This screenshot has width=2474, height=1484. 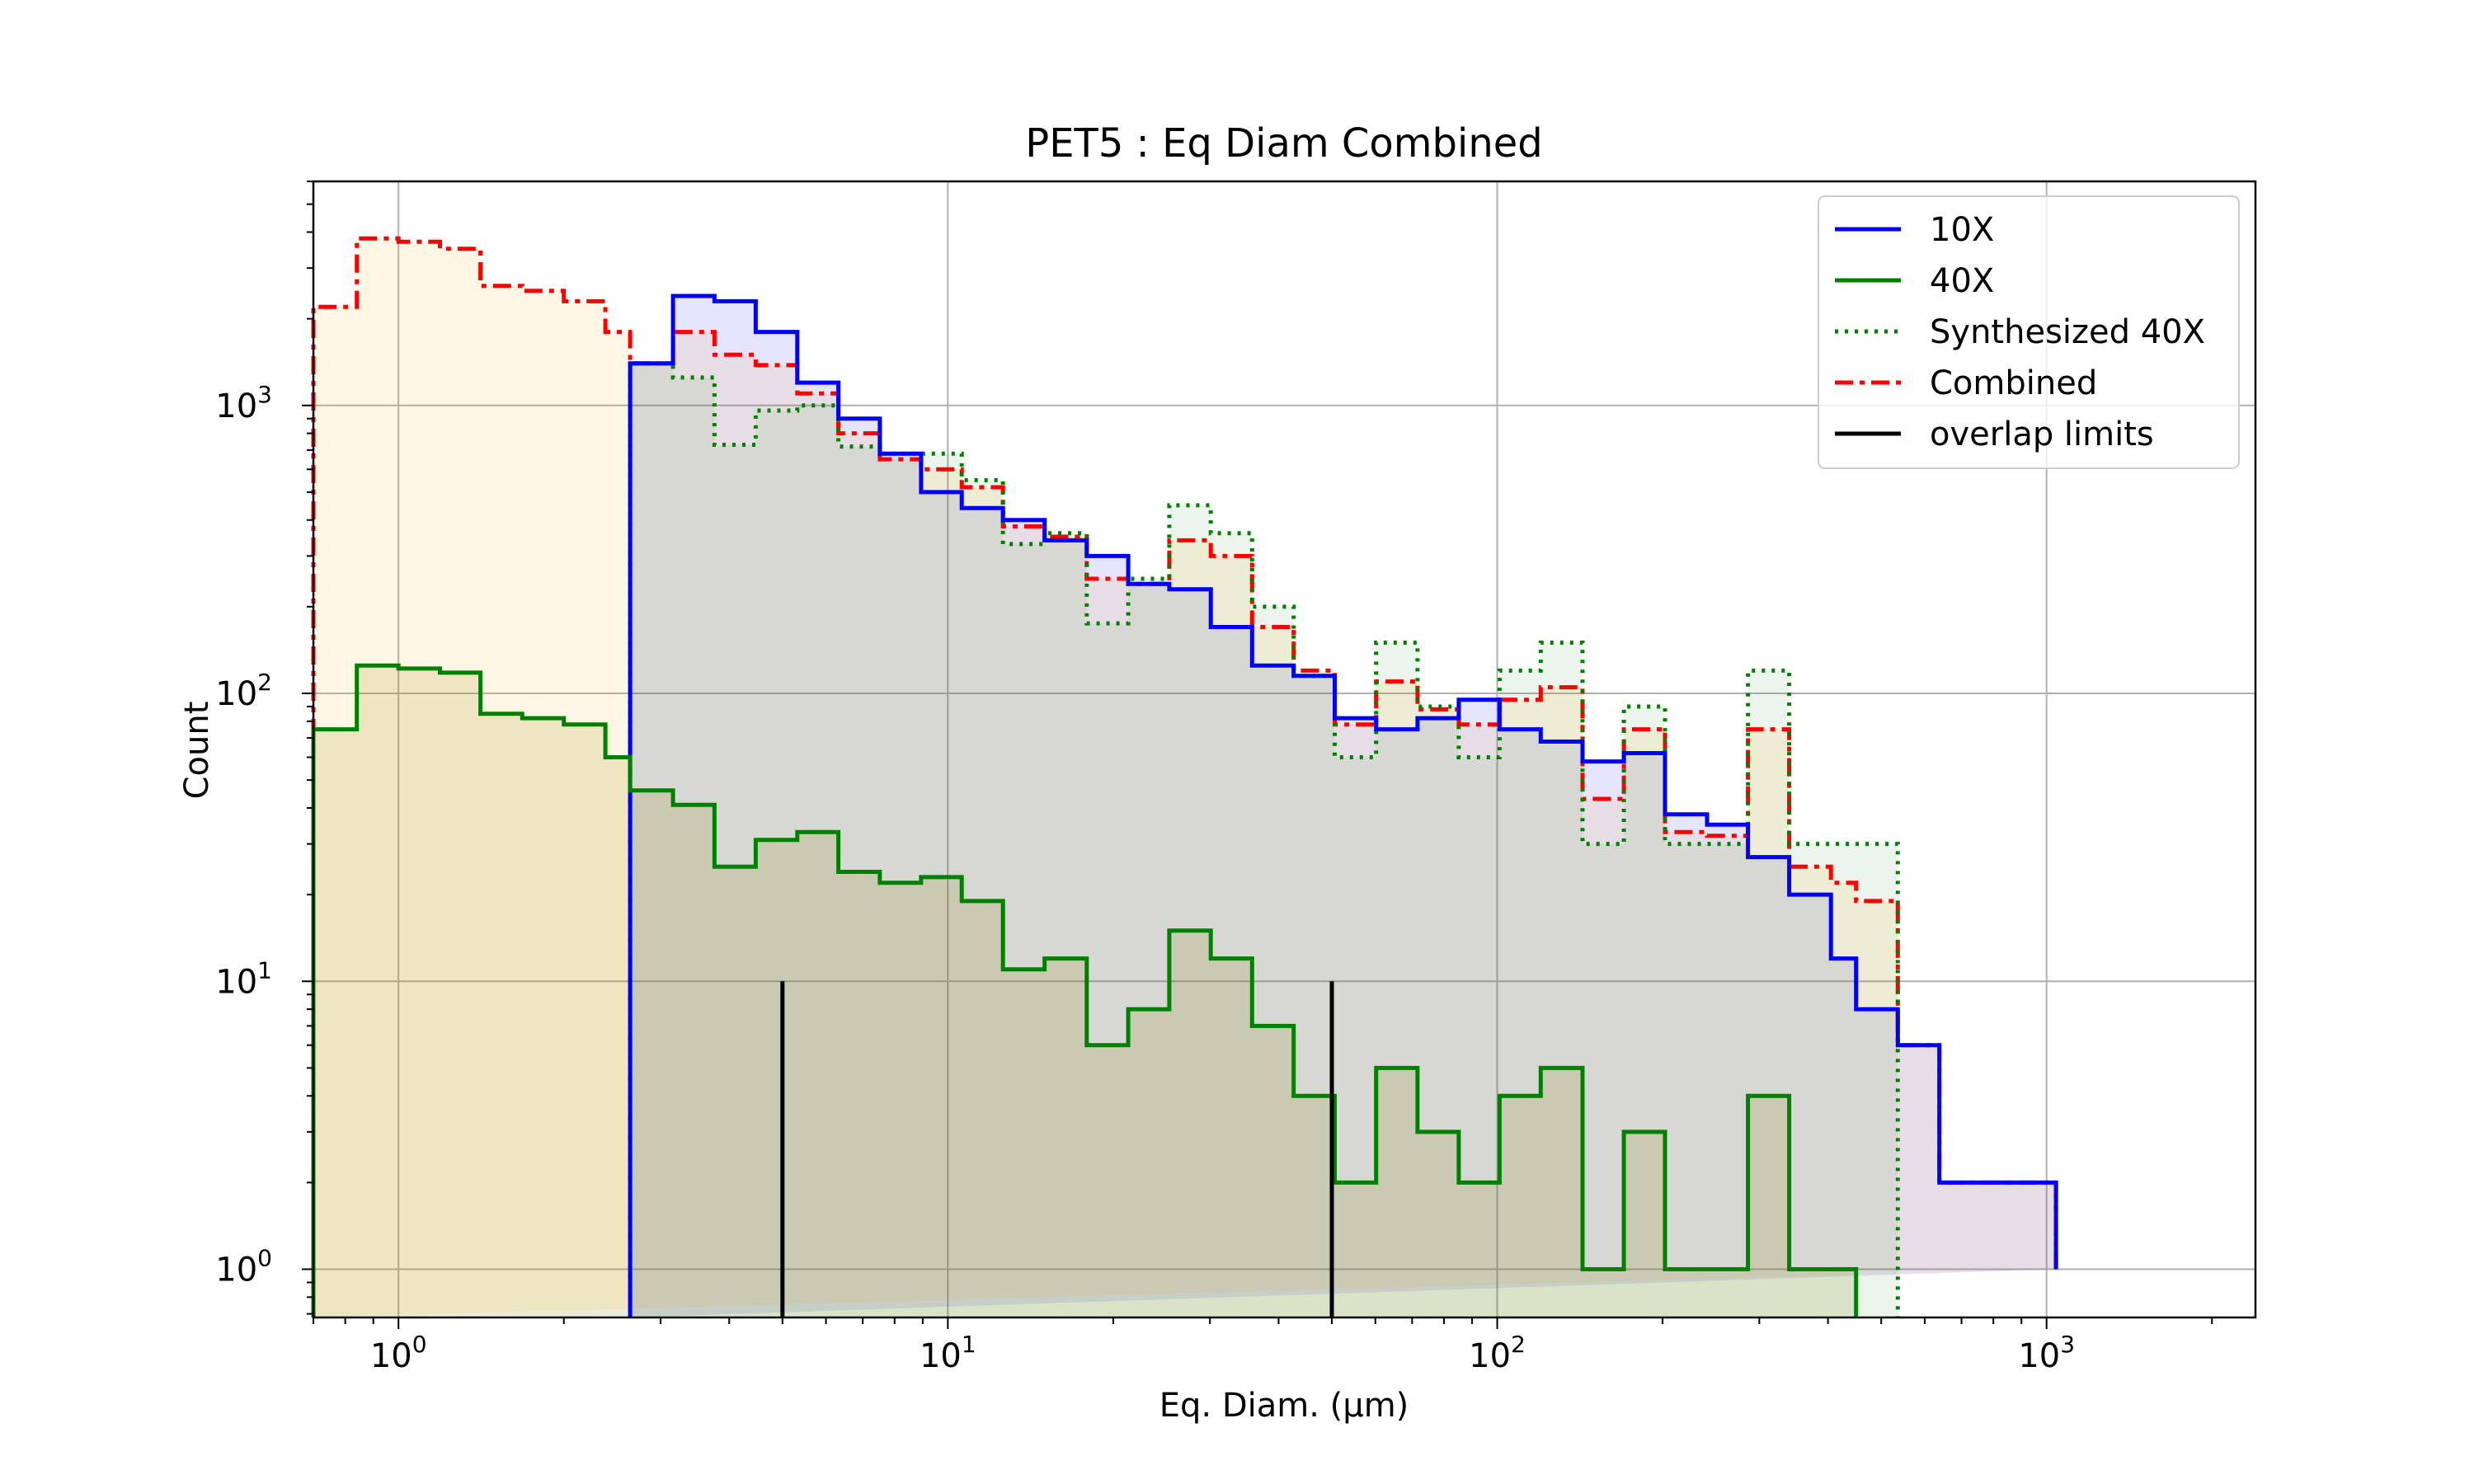 What do you see at coordinates (948, 1353) in the screenshot?
I see `x-tick-label-1: 10¹` at bounding box center [948, 1353].